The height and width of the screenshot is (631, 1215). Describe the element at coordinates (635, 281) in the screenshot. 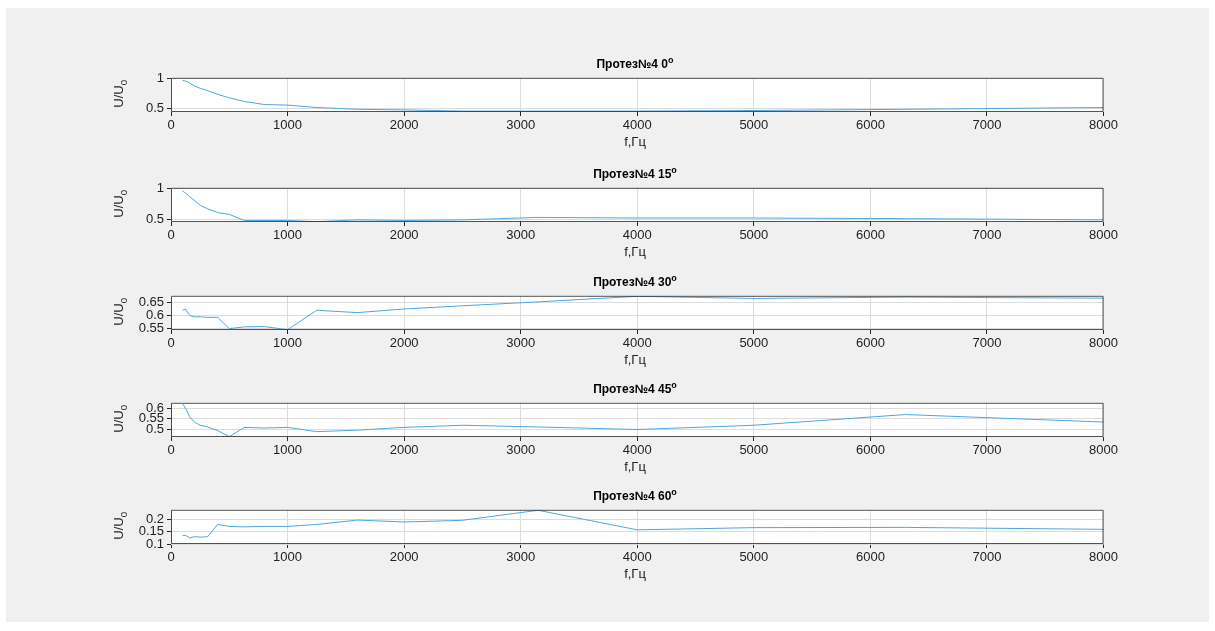

I see `chart-title: Протез№4 30$^{o}$` at that location.